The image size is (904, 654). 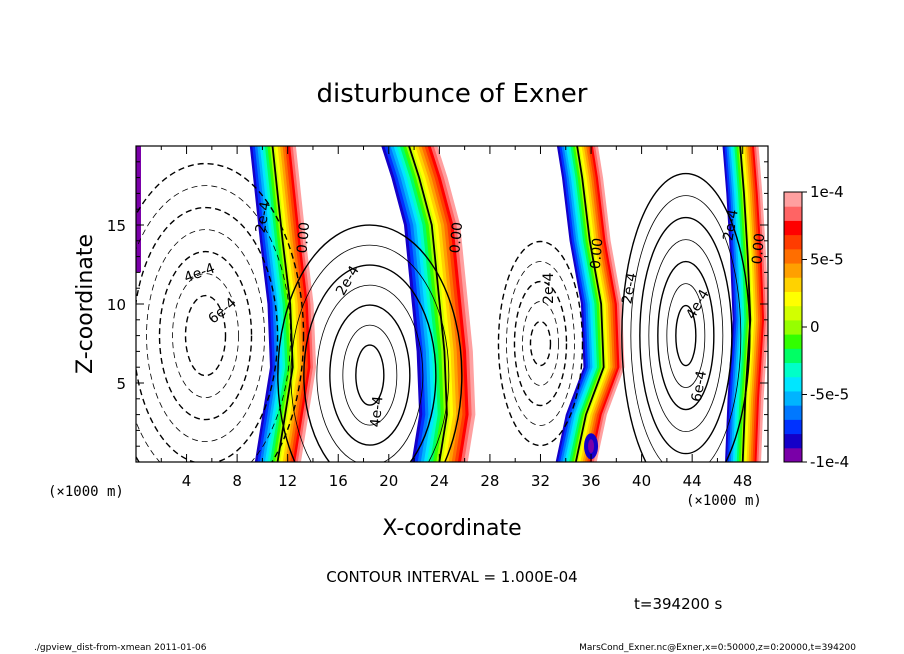 I want to click on colorbar-tick-label: -1e-4, so click(x=829, y=462).